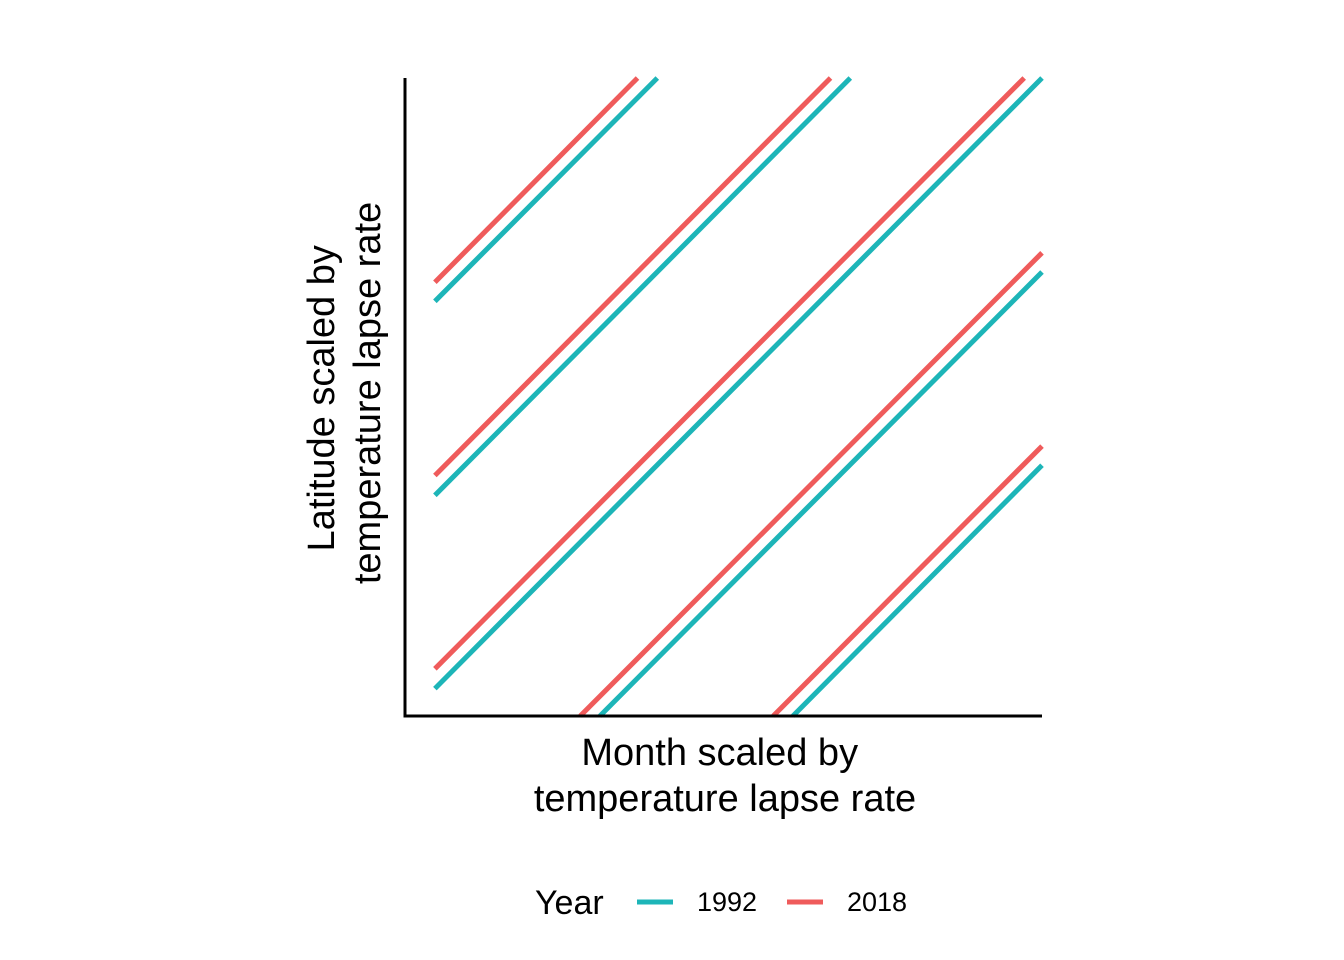 The height and width of the screenshot is (960, 1344). I want to click on legend-label-1992: 1992, so click(727, 902).